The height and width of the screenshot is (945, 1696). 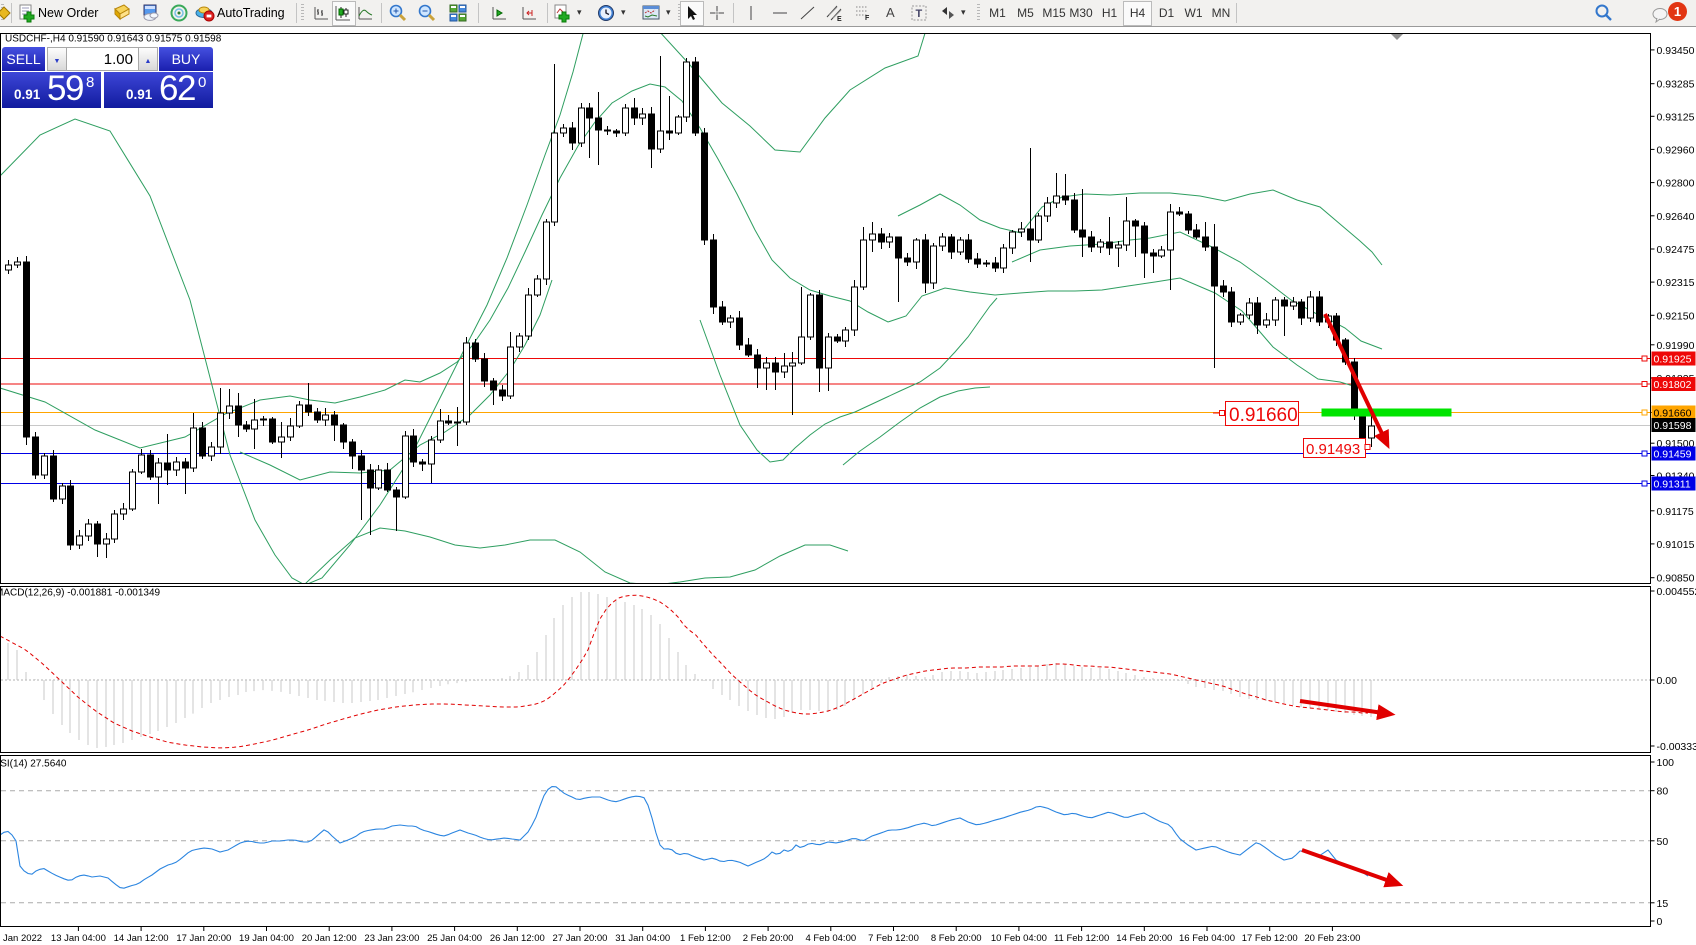 I want to click on svg-text: 19 Jan 04:00, so click(x=266, y=938).